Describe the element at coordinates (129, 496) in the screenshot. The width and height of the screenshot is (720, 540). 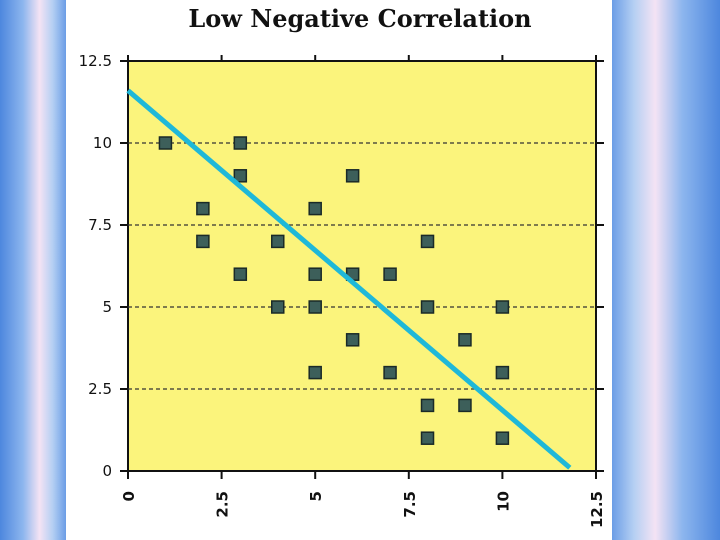
I see `x-tick-label: 0` at that location.